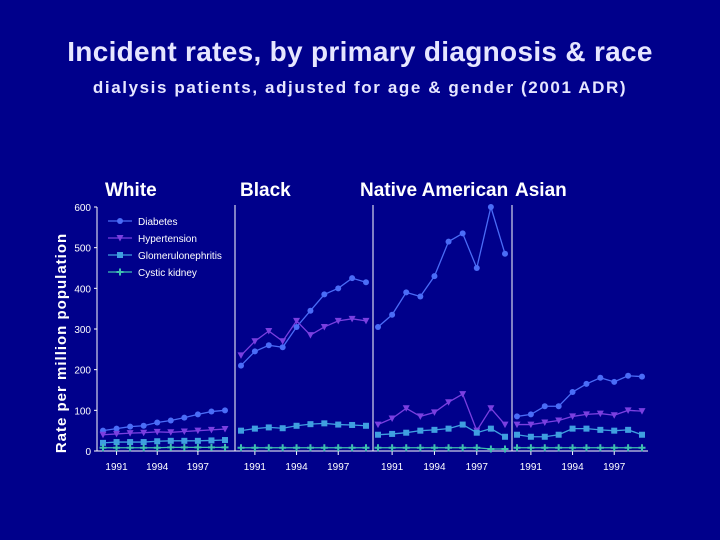 The height and width of the screenshot is (540, 720). I want to click on data-point-glomerulonephritis-1999, so click(366, 425).